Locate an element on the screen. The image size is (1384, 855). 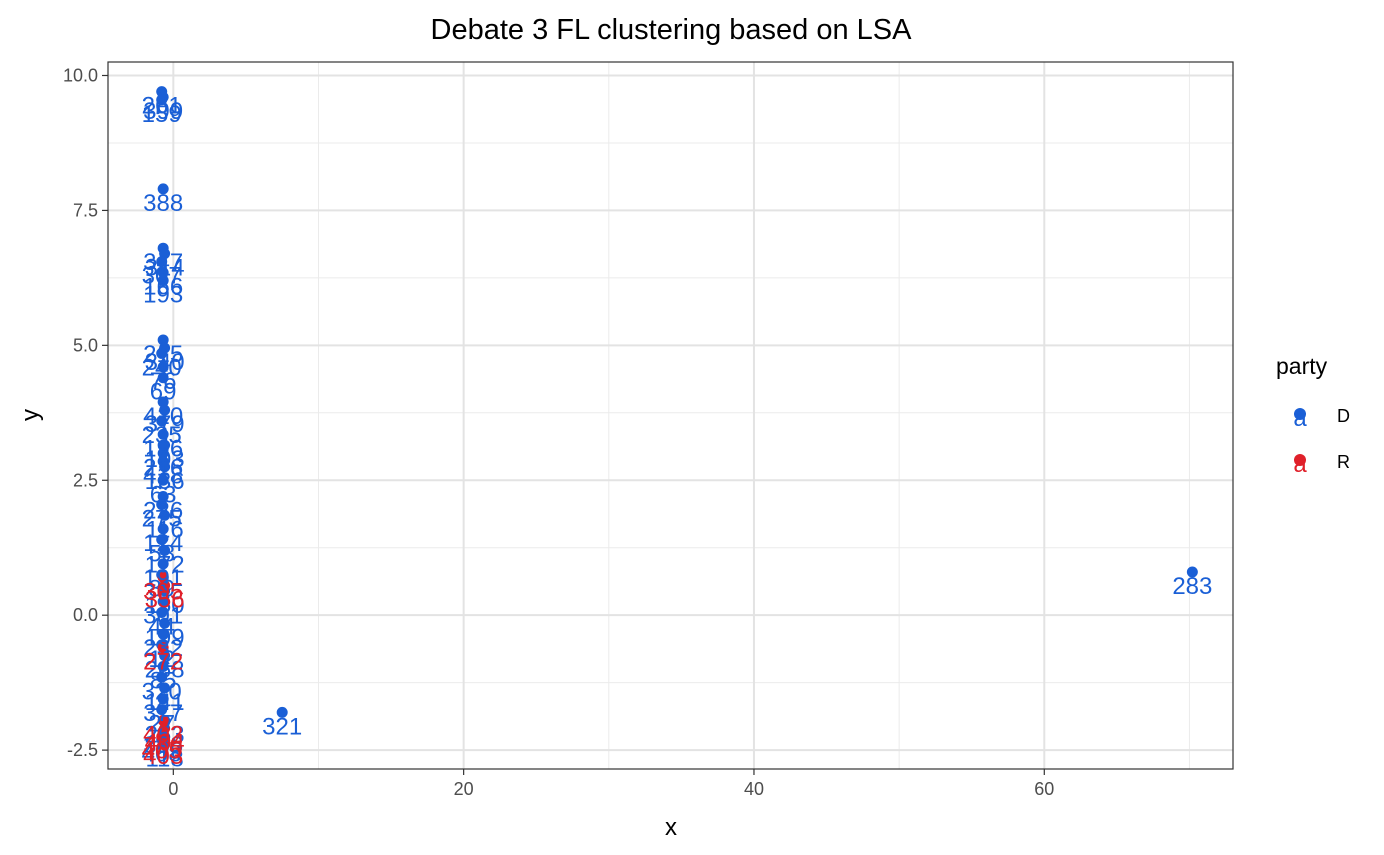
y-tick-label: 0.0 is located at coordinates (85, 615).